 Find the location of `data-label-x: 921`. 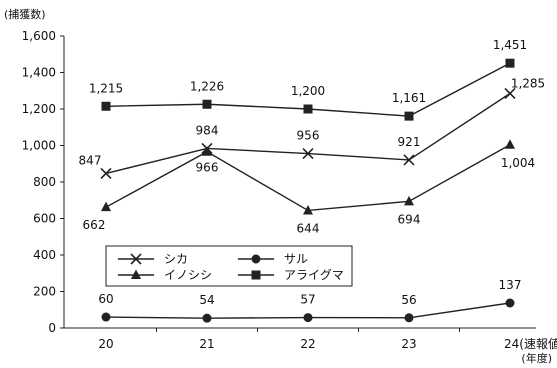

data-label-x: 921 is located at coordinates (409, 142).